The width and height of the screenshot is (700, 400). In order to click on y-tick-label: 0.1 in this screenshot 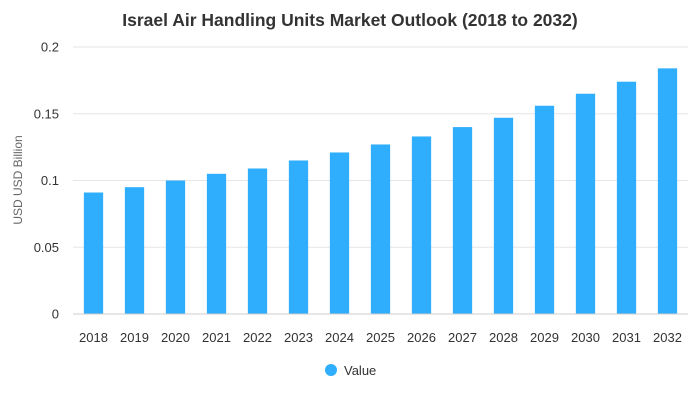, I will do `click(50, 180)`.